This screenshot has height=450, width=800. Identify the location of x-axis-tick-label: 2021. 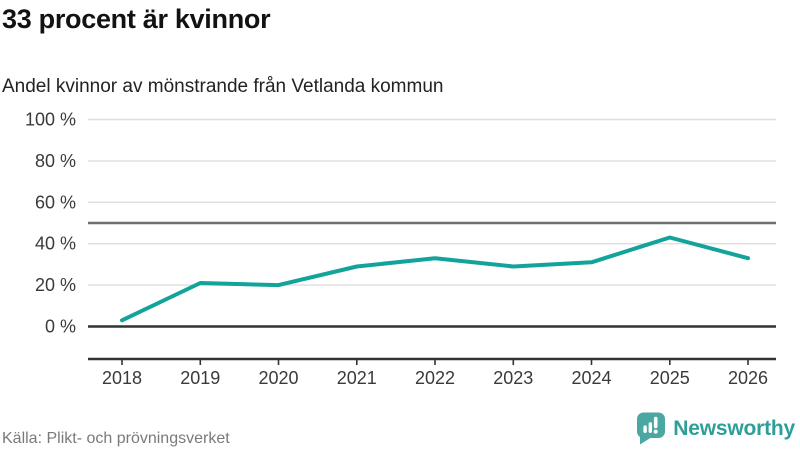
(357, 378).